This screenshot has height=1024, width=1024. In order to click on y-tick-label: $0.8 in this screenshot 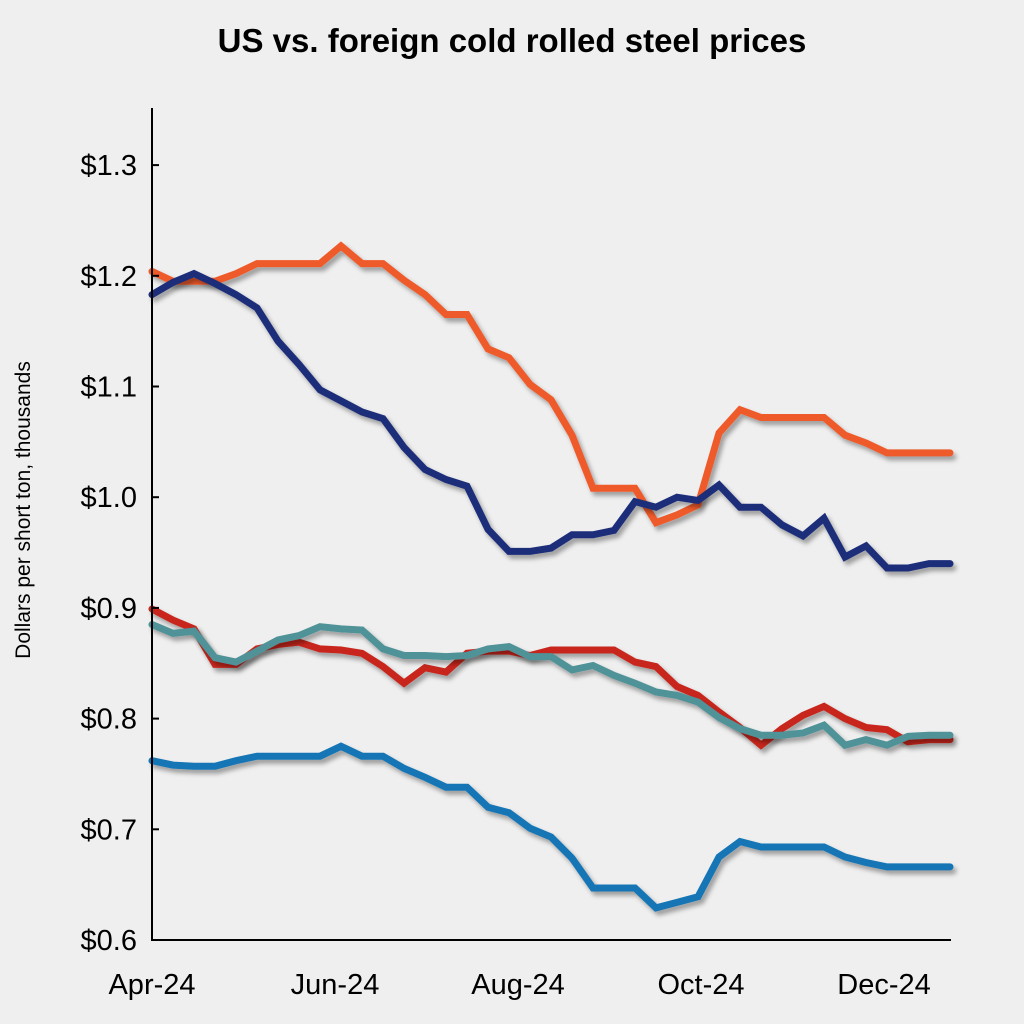, I will do `click(109, 720)`.